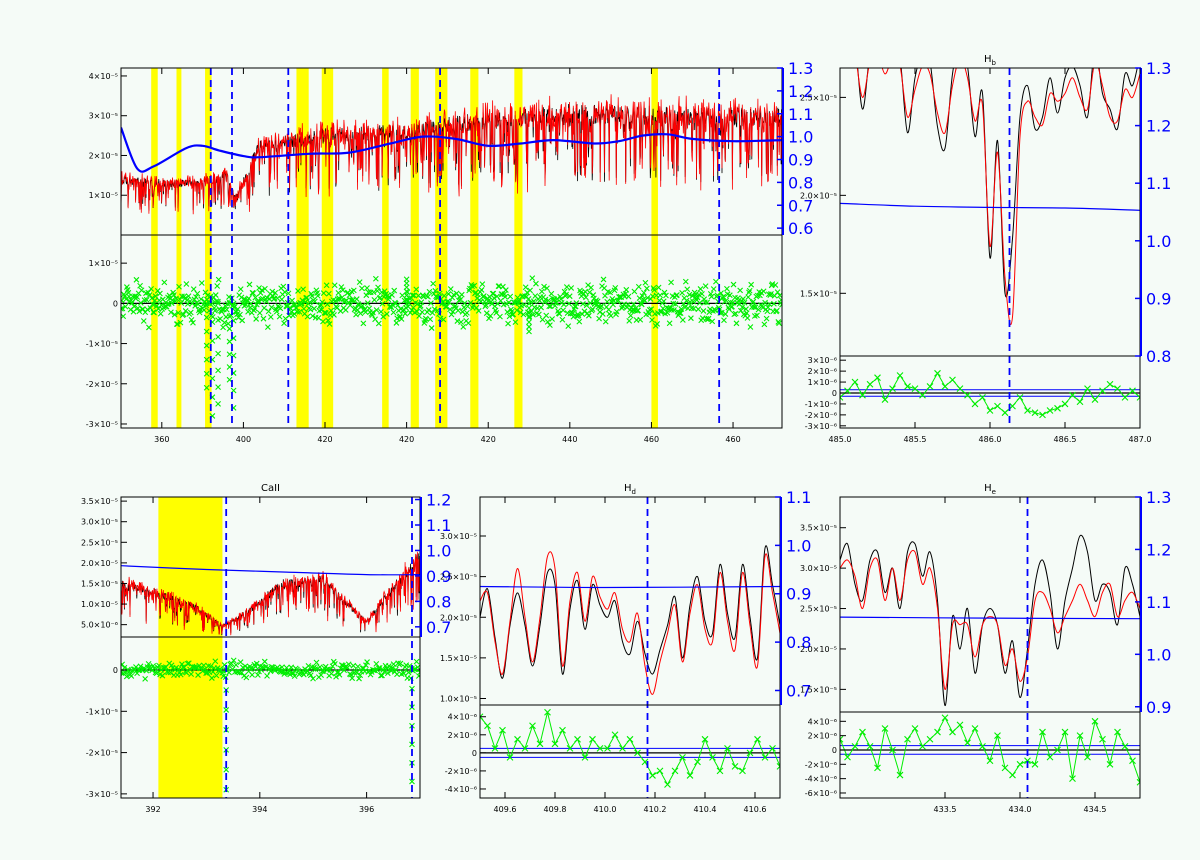 This screenshot has width=1200, height=860. What do you see at coordinates (798, 545) in the screenshot?
I see `y2-tick-label: 1.0` at bounding box center [798, 545].